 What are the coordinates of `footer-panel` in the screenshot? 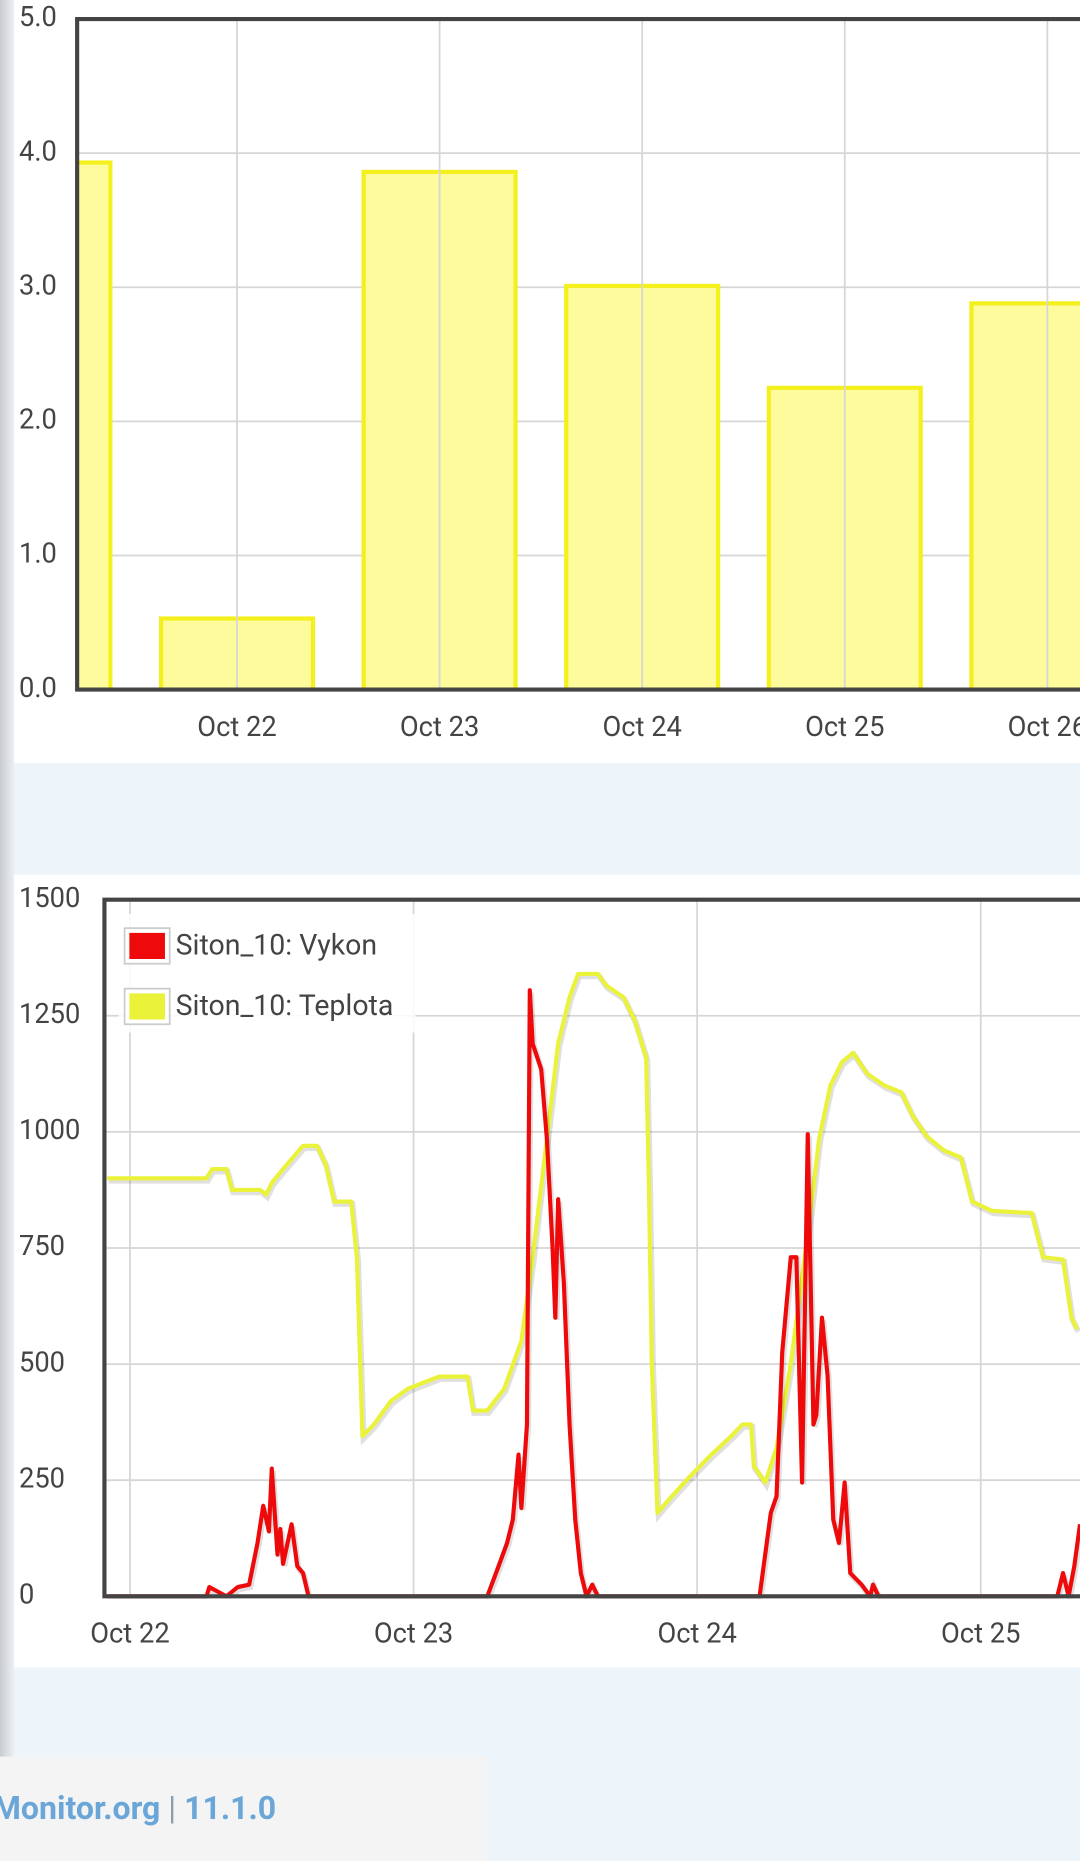 It's located at (243, 1808).